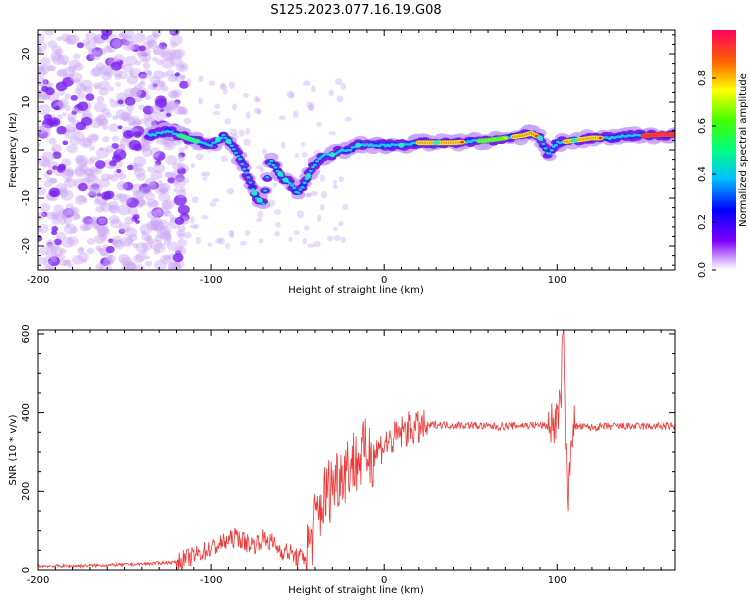 Image resolution: width=750 pixels, height=600 pixels. Describe the element at coordinates (26, 150) in the screenshot. I see `spectrogram-y-tick-label: 0` at that location.